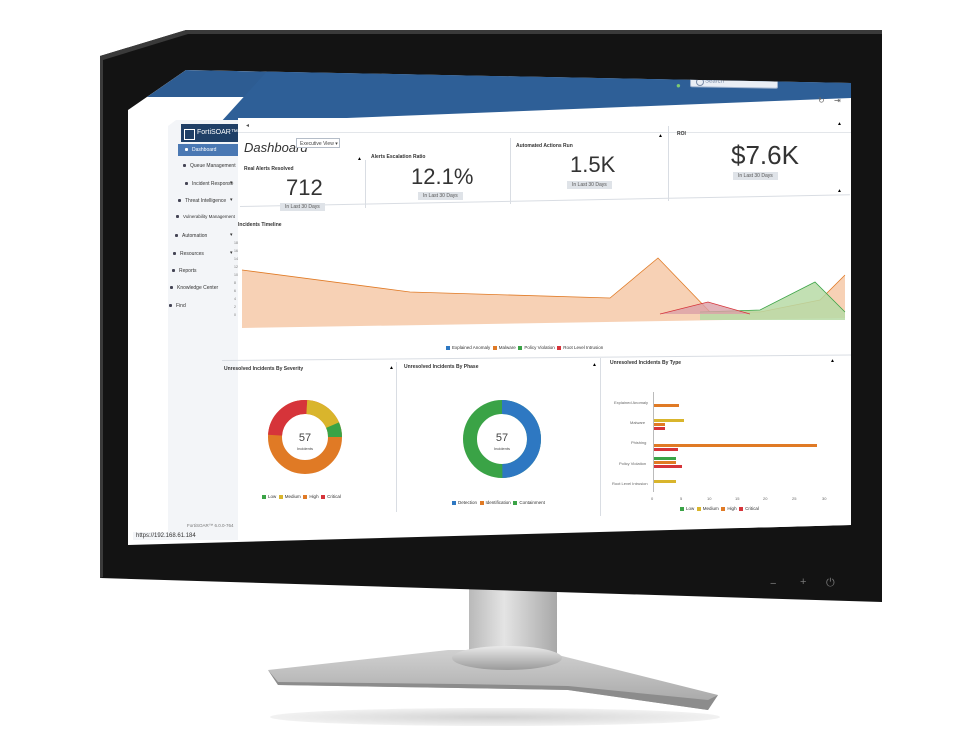 The height and width of the screenshot is (744, 966). What do you see at coordinates (217, 132) in the screenshot?
I see `brand-name: FortiSOAR™` at bounding box center [217, 132].